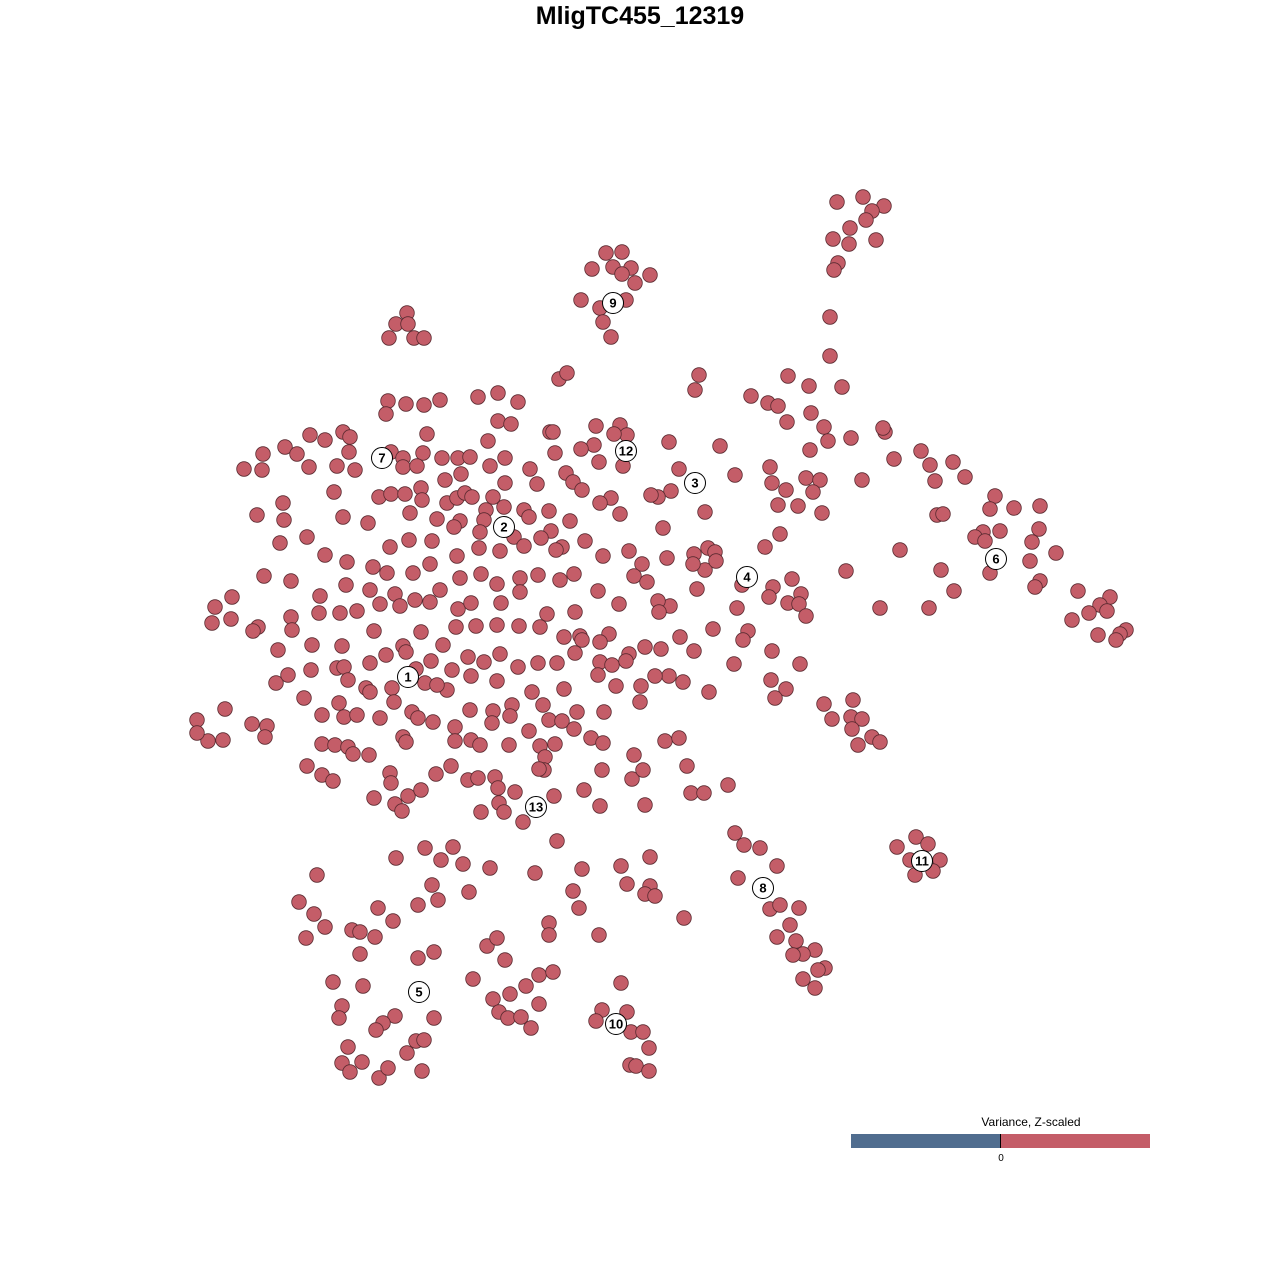  Describe the element at coordinates (1075, 1141) in the screenshot. I see `legend-positive-segment` at that location.